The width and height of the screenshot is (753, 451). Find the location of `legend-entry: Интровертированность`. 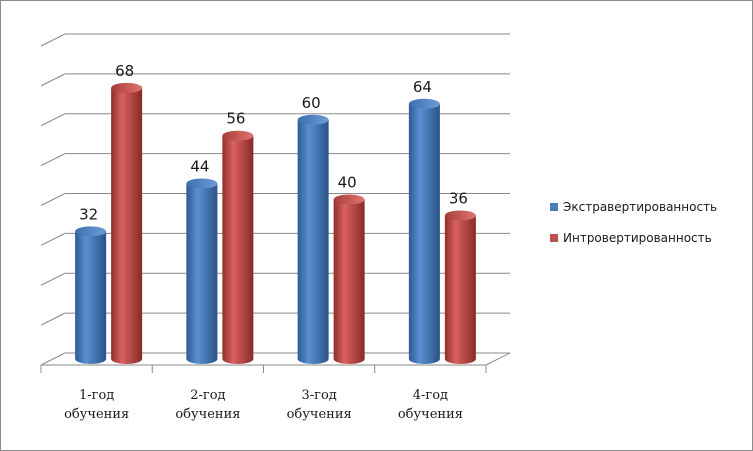

legend-entry: Интровертированность is located at coordinates (637, 238).